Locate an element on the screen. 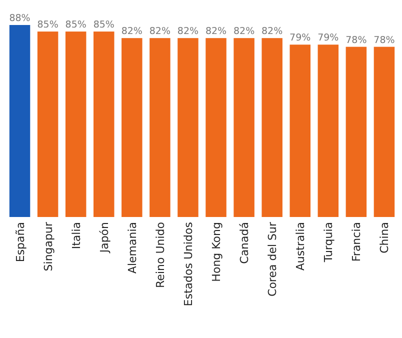 Image resolution: width=402 pixels, height=338 pixels. x-tick-label: España is located at coordinates (20, 242).